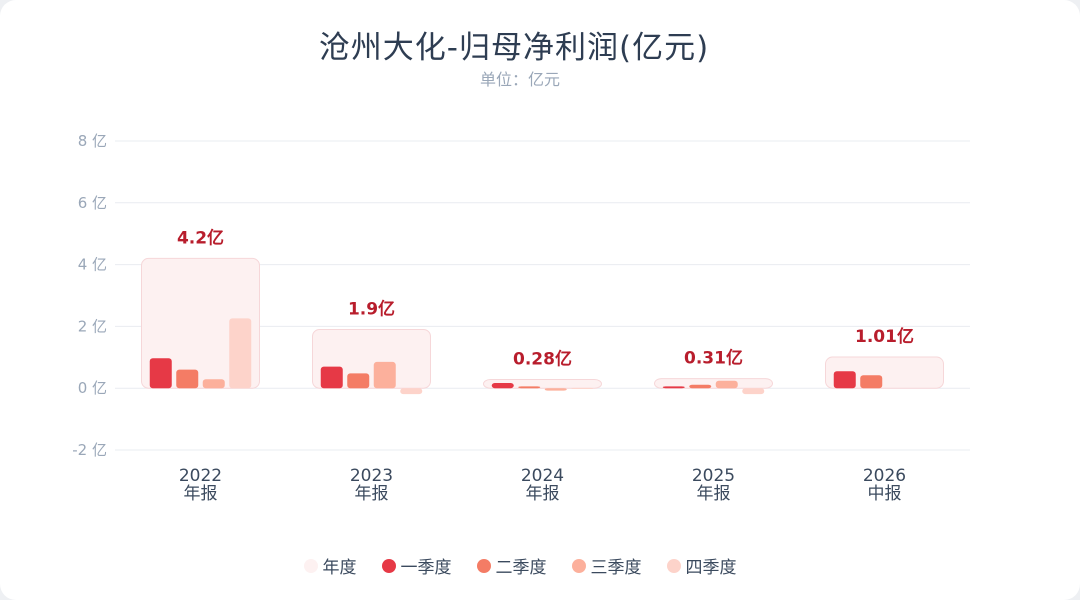  I want to click on x-category-period: 中报, so click(885, 494).